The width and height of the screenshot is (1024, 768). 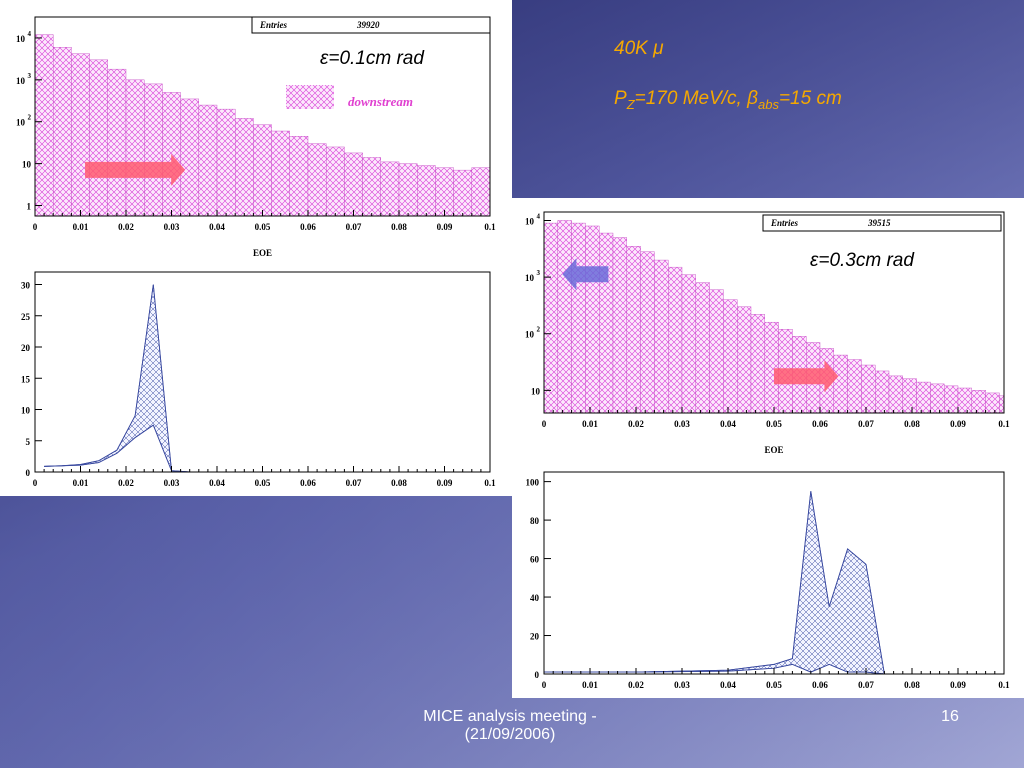 I want to click on arrow-right, so click(x=806, y=376).